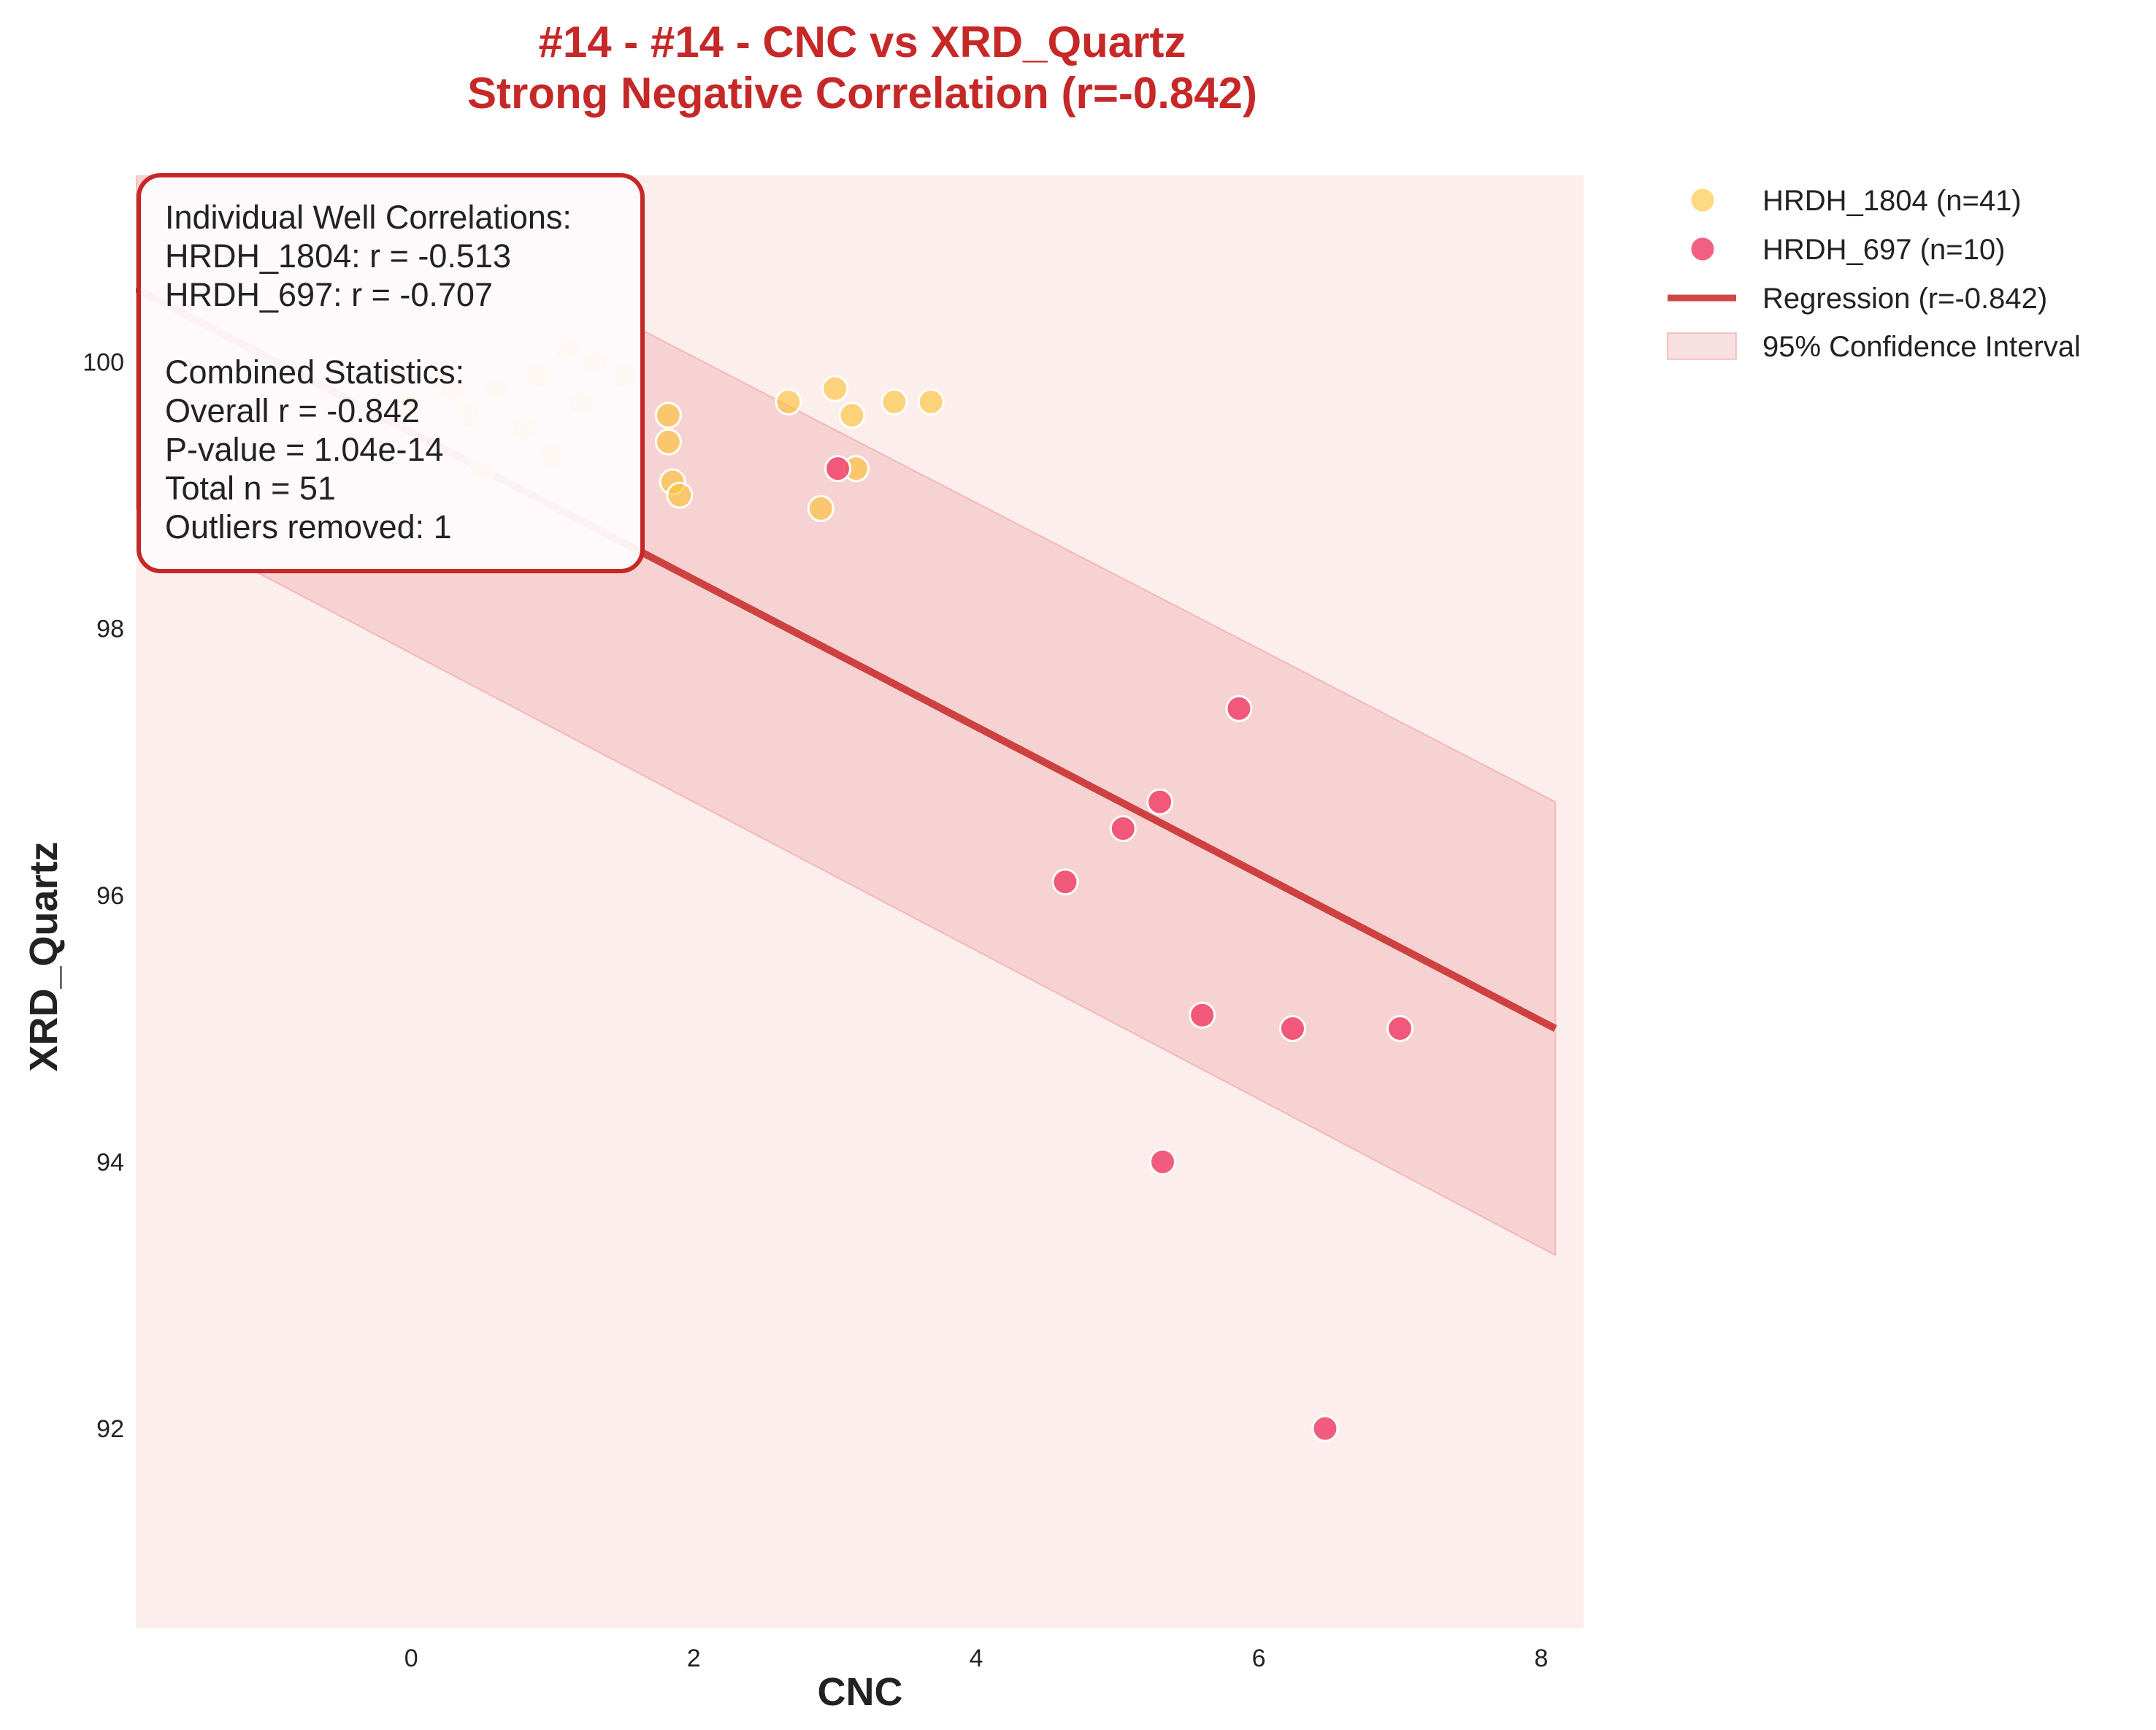  What do you see at coordinates (862, 42) in the screenshot?
I see `chart-title: #14 - #14 - CNC vs XRD_Quartz` at bounding box center [862, 42].